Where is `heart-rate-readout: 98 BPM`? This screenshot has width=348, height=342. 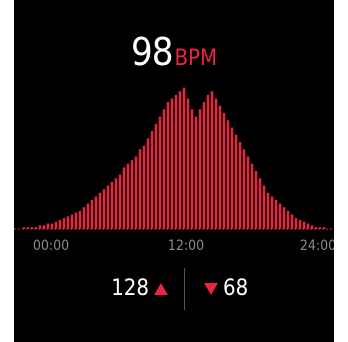 heart-rate-readout: 98 BPM is located at coordinates (174, 52).